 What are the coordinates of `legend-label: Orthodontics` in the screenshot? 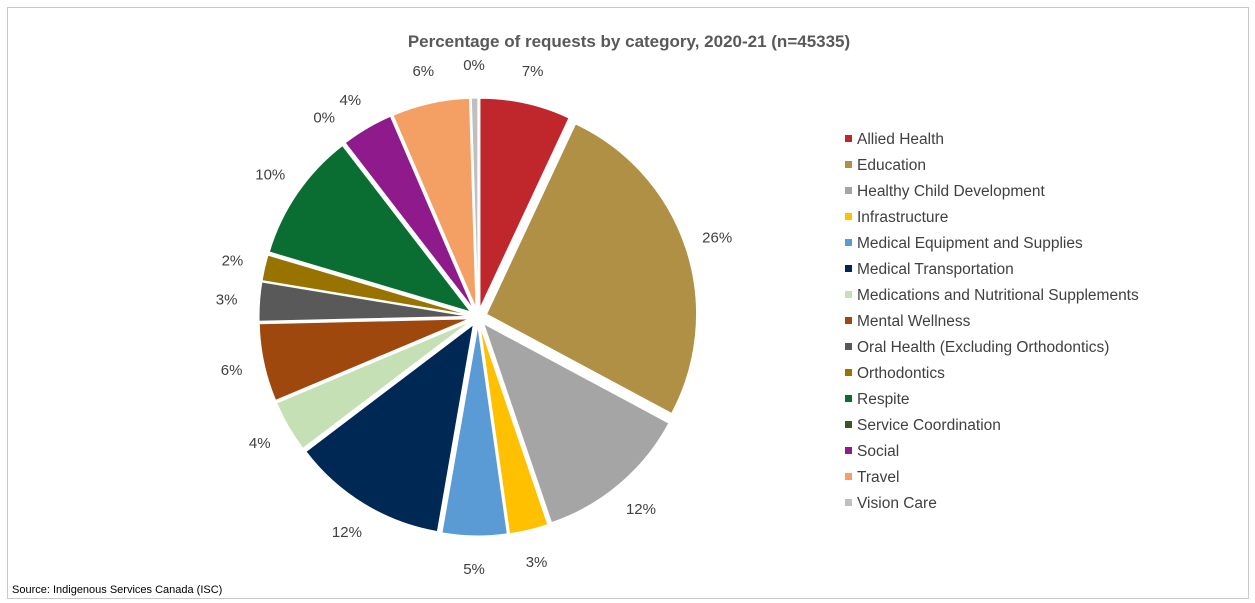 It's located at (901, 373).